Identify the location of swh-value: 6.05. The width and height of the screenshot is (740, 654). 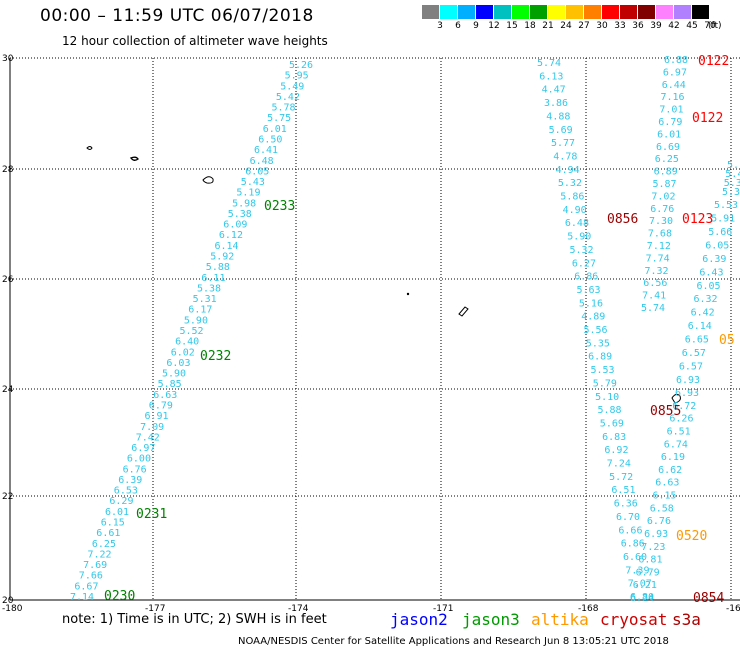
(257, 171).